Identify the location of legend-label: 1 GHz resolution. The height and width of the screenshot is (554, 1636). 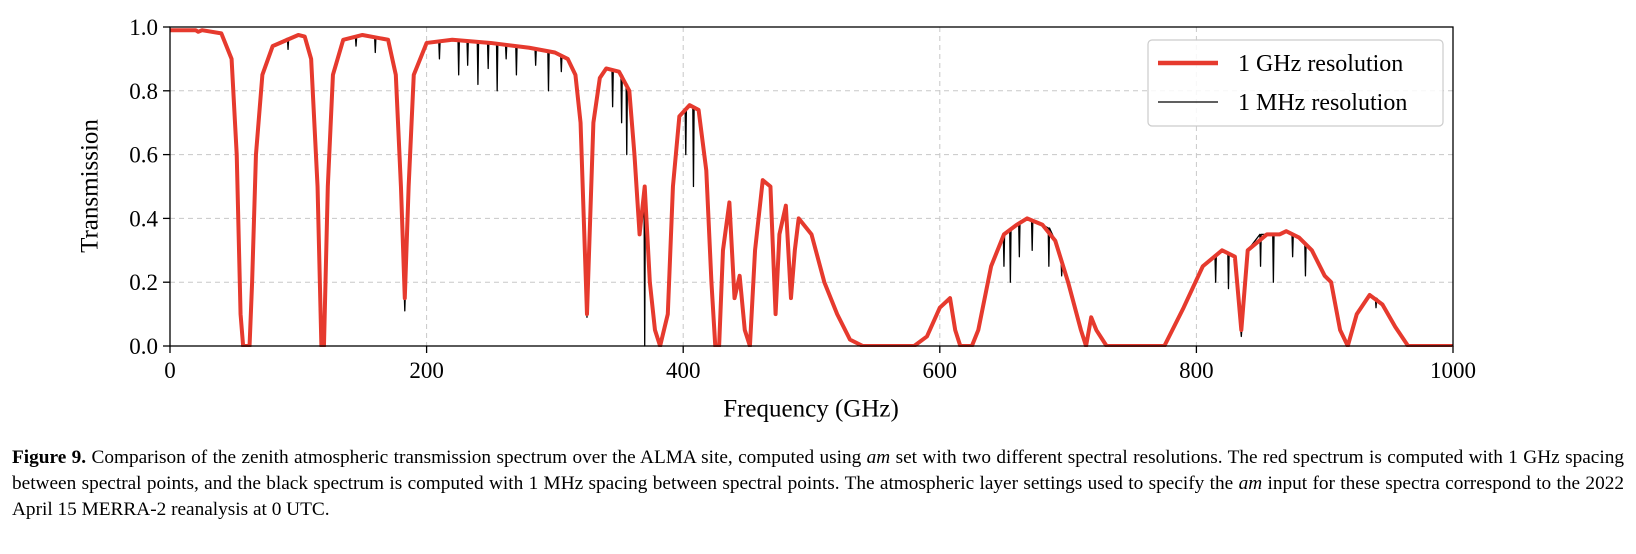
(1320, 64).